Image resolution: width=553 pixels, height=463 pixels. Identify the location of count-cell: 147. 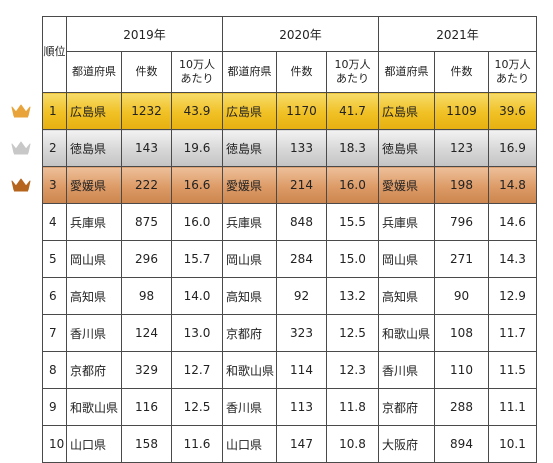
(301, 444).